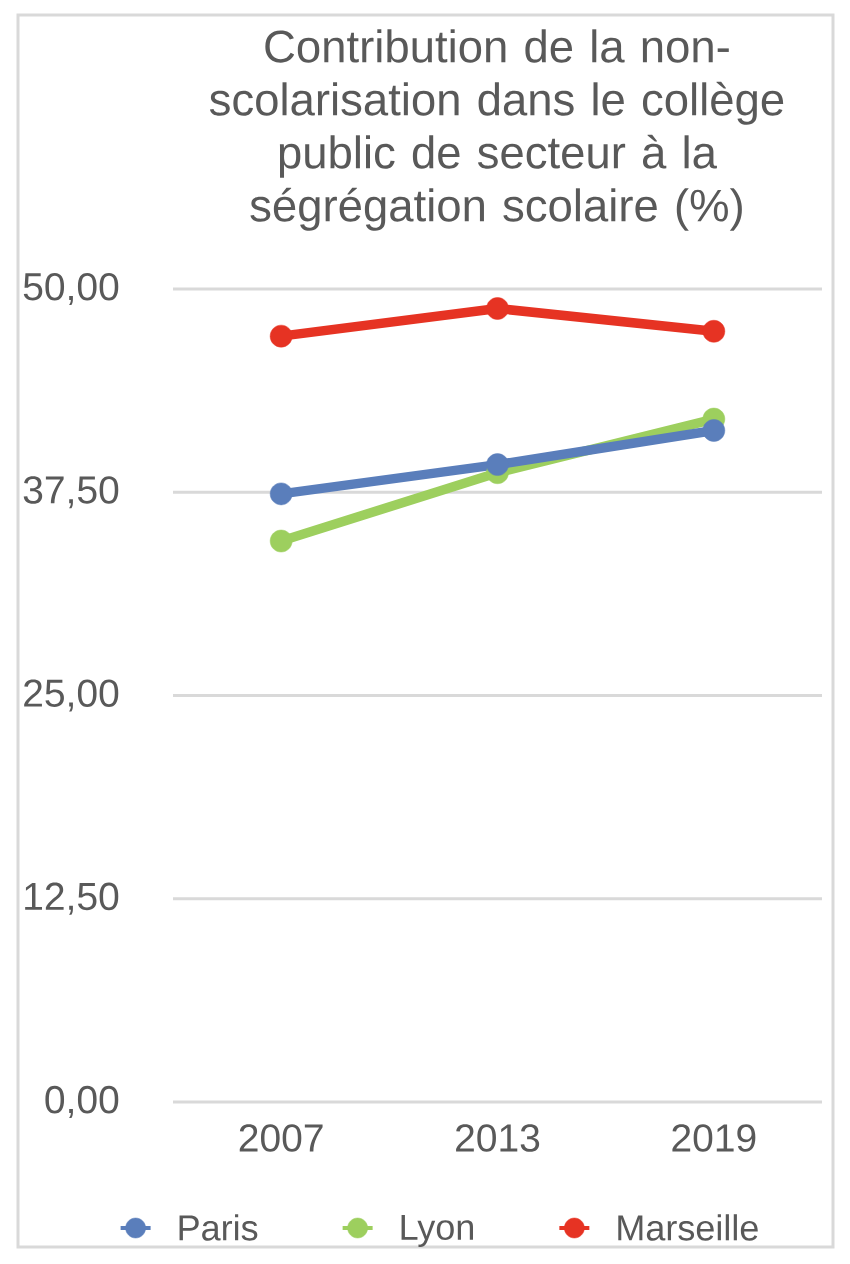  What do you see at coordinates (498, 1138) in the screenshot?
I see `x-tick-label: 2013` at bounding box center [498, 1138].